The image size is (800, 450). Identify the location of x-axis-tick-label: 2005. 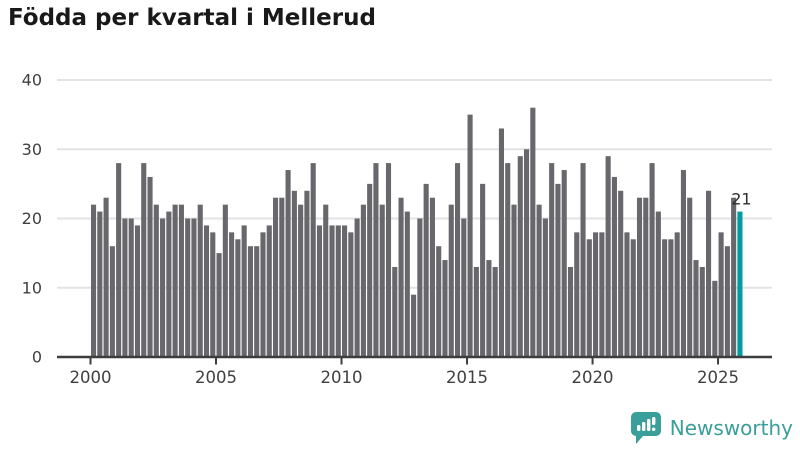
(216, 377).